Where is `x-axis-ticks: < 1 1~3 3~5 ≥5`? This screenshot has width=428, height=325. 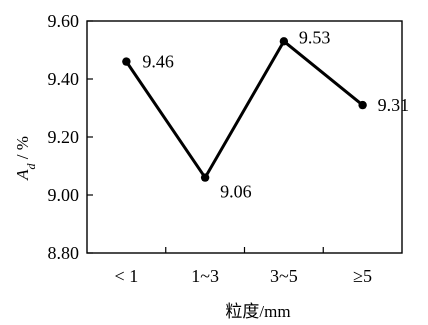
x-axis-ticks: < 1 1~3 3~5 ≥5 is located at coordinates (243, 266).